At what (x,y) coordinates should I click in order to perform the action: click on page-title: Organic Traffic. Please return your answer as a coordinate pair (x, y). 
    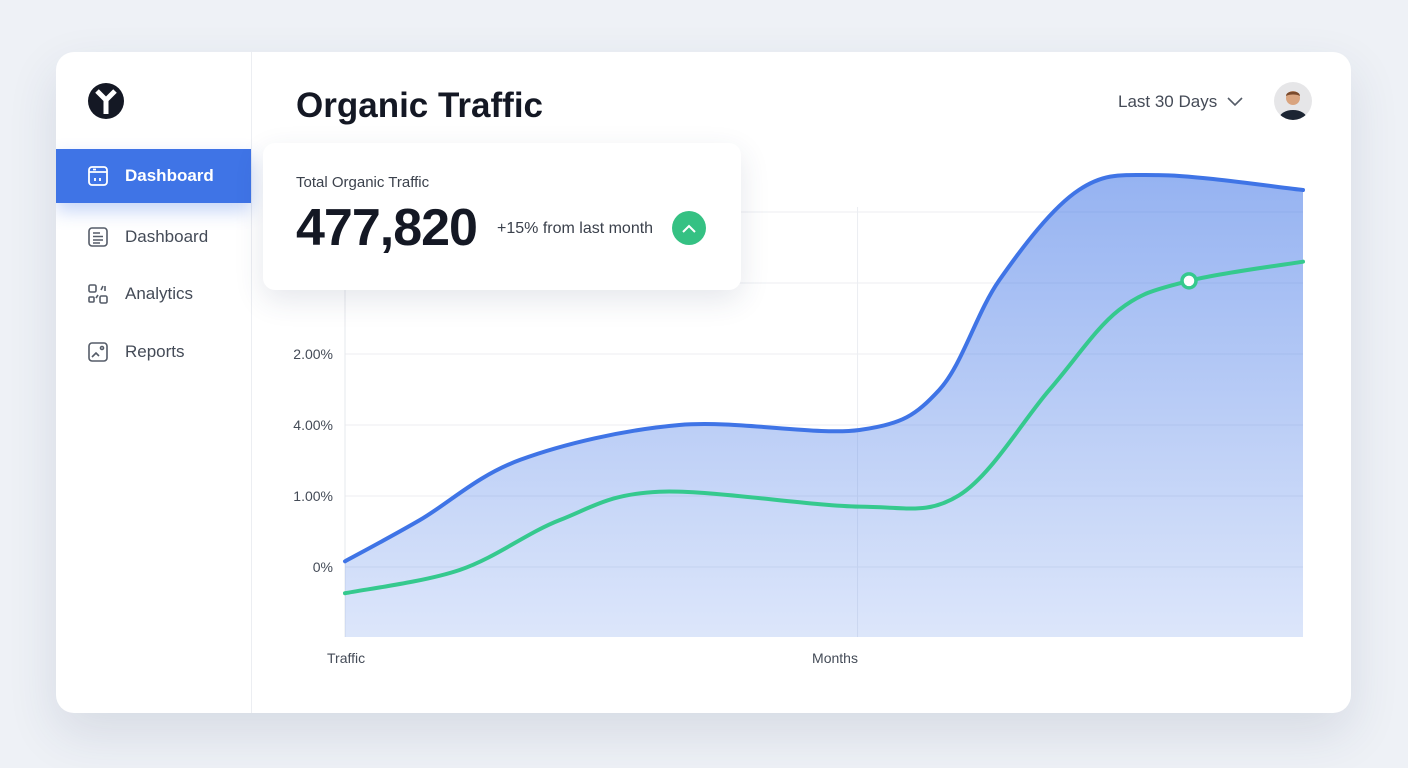
    Looking at the image, I should click on (420, 105).